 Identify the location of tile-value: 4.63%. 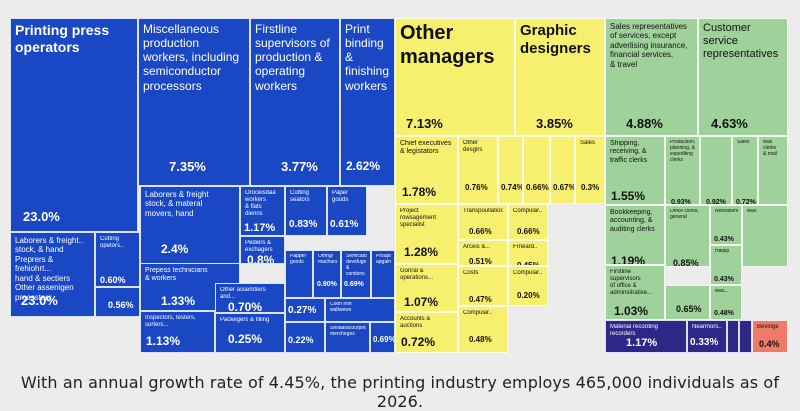
(729, 123).